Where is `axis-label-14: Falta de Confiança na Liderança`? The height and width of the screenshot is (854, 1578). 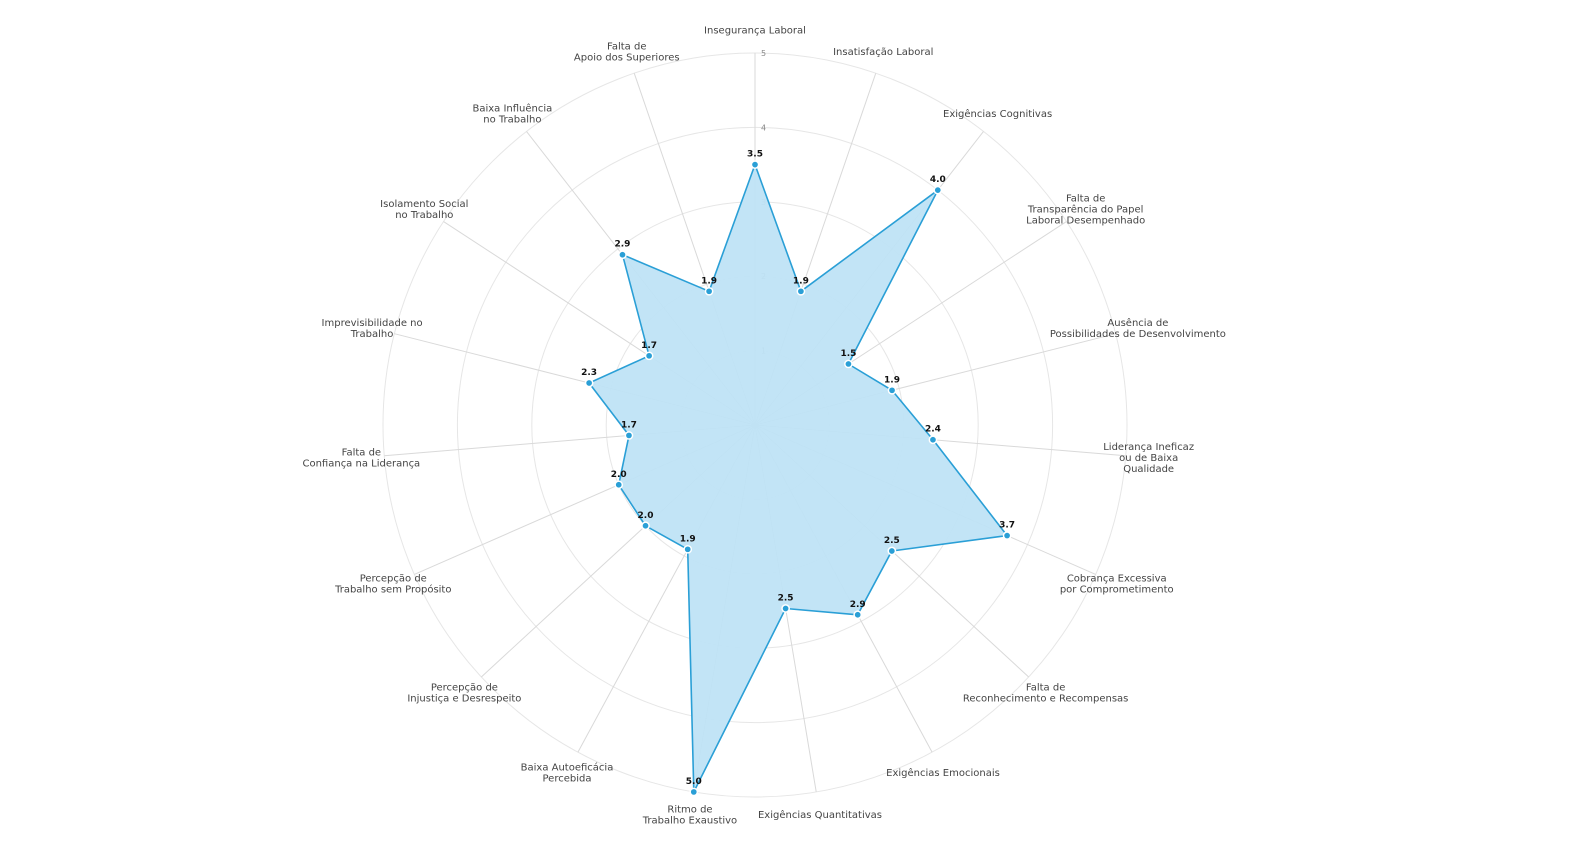 axis-label-14: Falta de Confiança na Liderança is located at coordinates (361, 459).